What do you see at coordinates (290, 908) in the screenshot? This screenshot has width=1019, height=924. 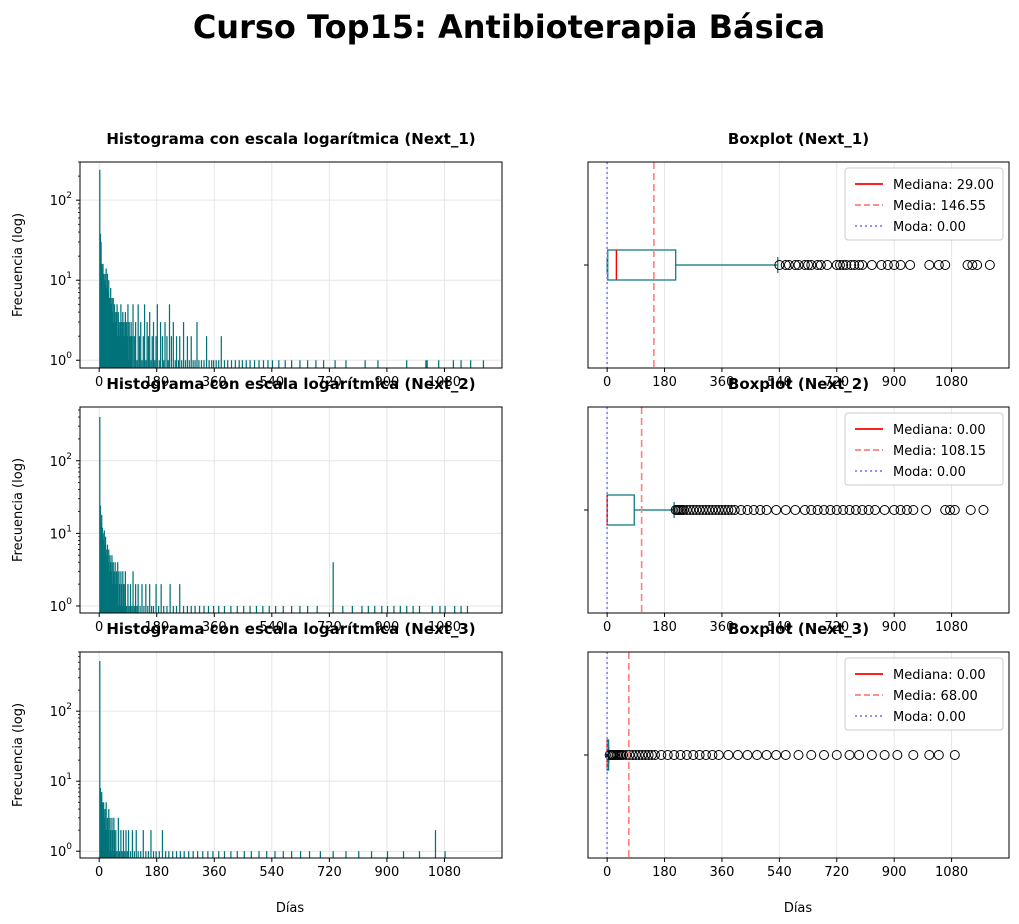 I see `x-axis-label-left: Días` at bounding box center [290, 908].